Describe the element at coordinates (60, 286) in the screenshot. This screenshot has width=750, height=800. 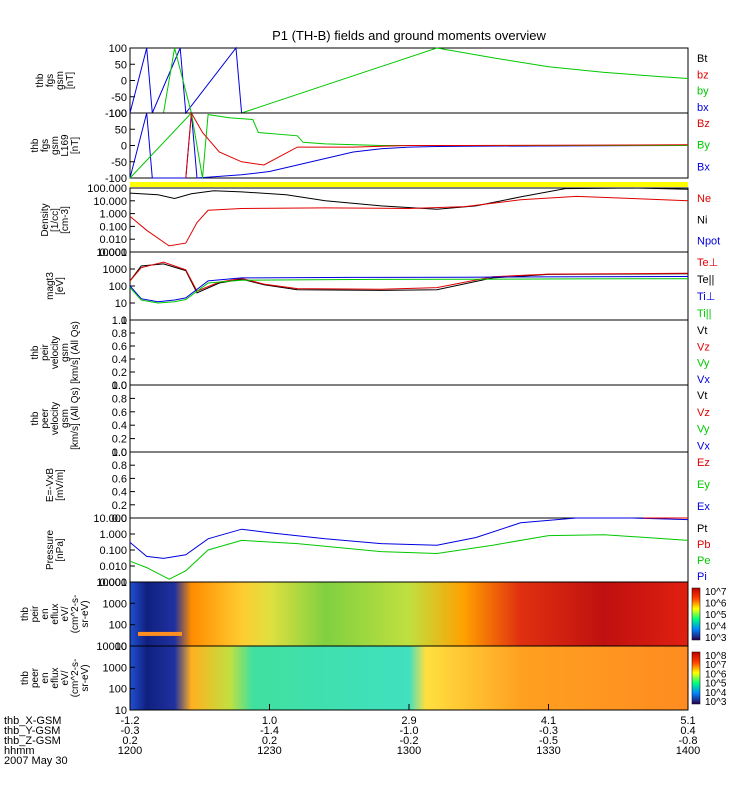
I see `y-axis-label-line: [eV]` at that location.